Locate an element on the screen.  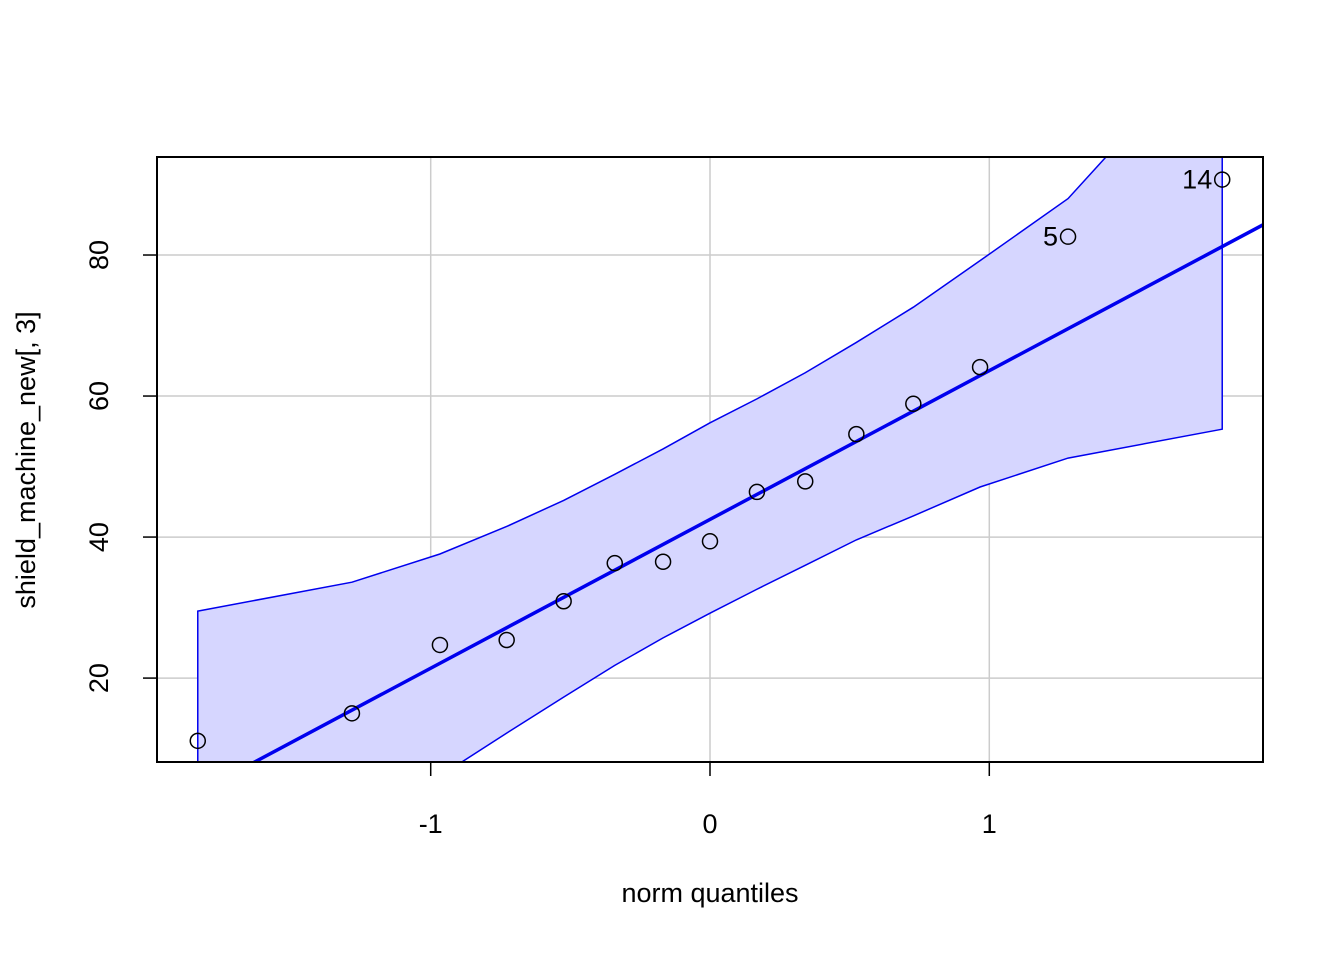
y-tick-label: 80 is located at coordinates (99, 255).